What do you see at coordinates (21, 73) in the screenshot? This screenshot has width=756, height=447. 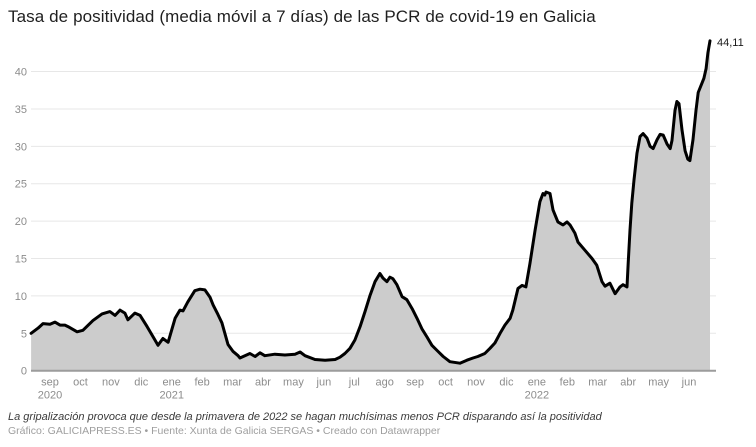 I see `y-axis-tick-label: 40` at bounding box center [21, 73].